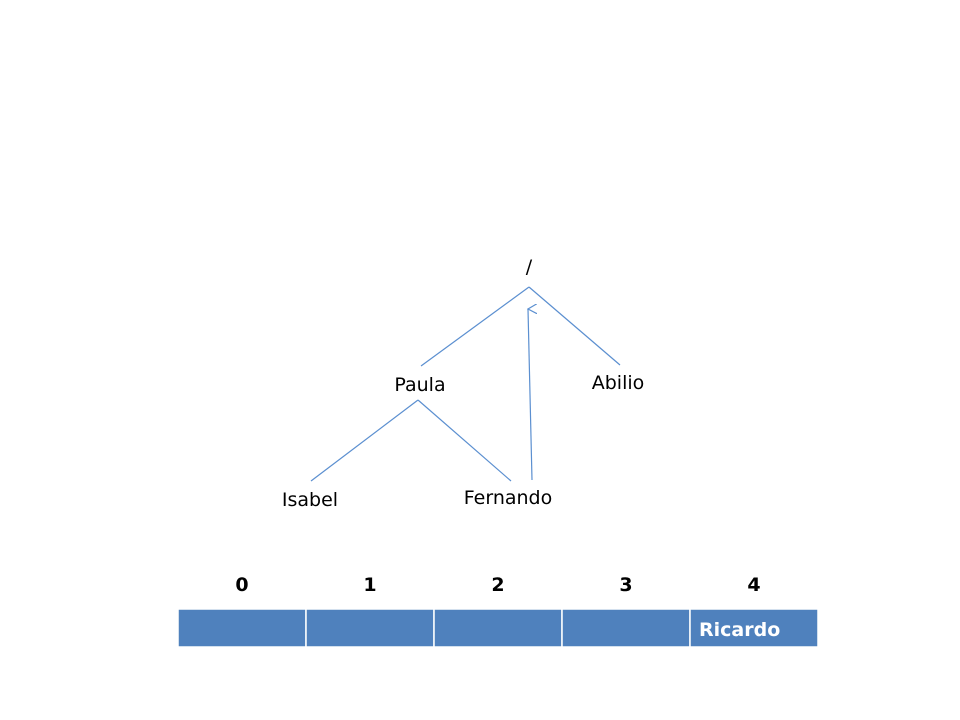 The image size is (960, 720). What do you see at coordinates (364, 440) in the screenshot?
I see `edge-paula-isabel` at bounding box center [364, 440].